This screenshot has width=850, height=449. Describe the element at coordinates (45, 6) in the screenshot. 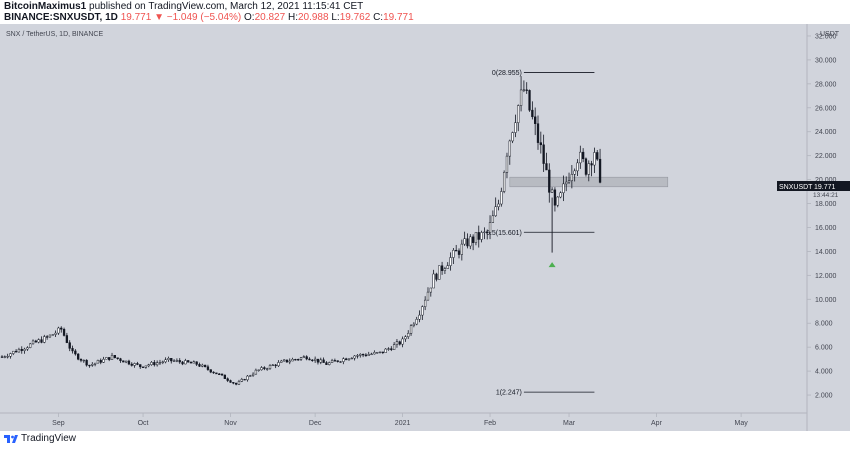

I see `author-name: BitcoinMaximus1` at that location.